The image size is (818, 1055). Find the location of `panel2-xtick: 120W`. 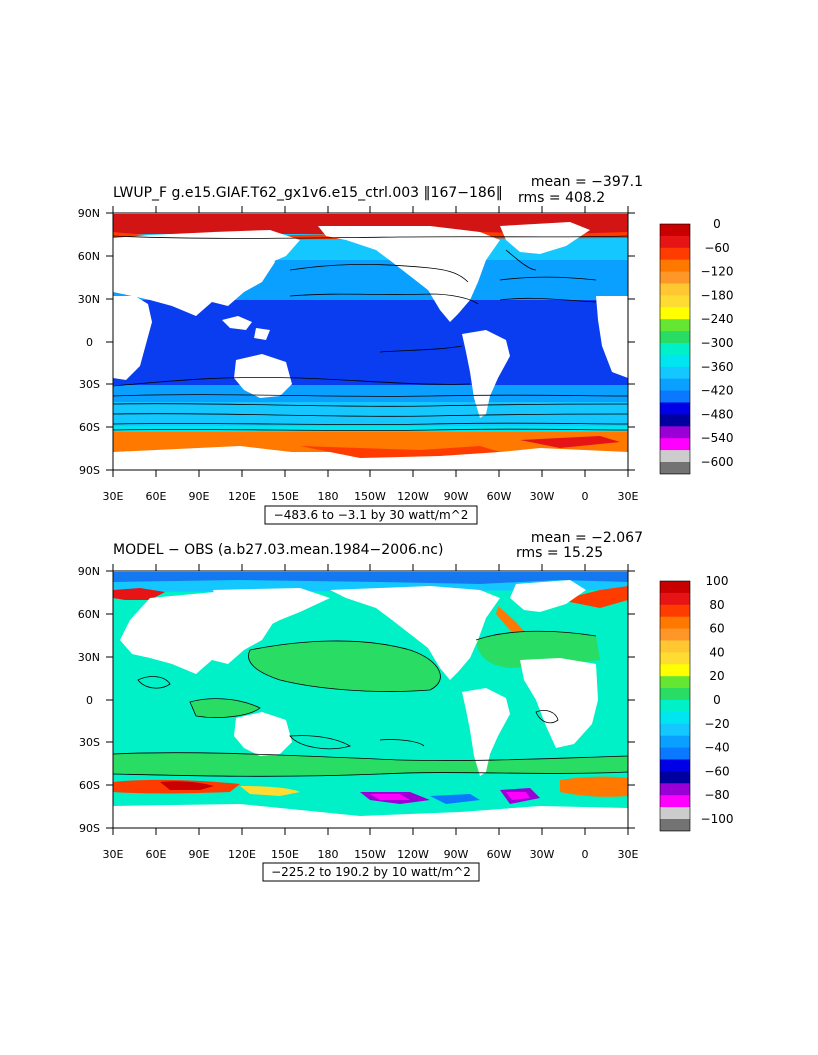

panel2-xtick: 120W is located at coordinates (413, 854).